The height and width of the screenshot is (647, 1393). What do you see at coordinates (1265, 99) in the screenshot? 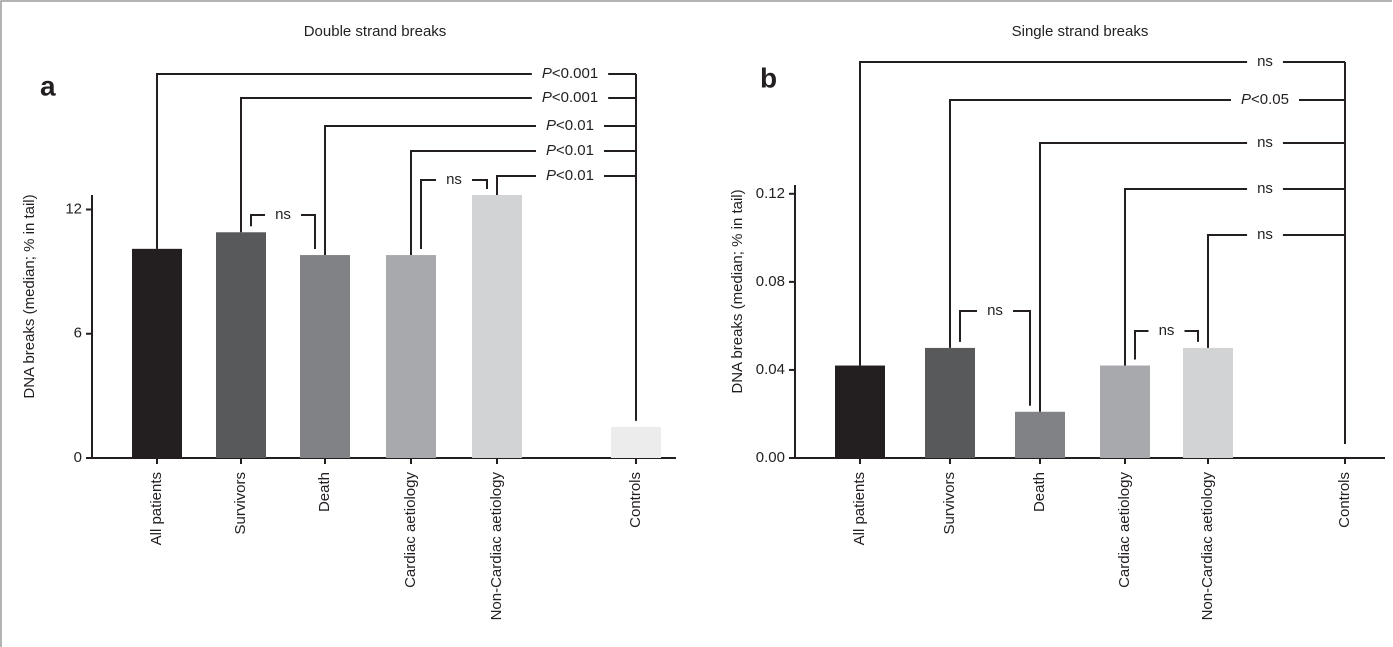
I see `significance-label: P<0.05` at bounding box center [1265, 99].